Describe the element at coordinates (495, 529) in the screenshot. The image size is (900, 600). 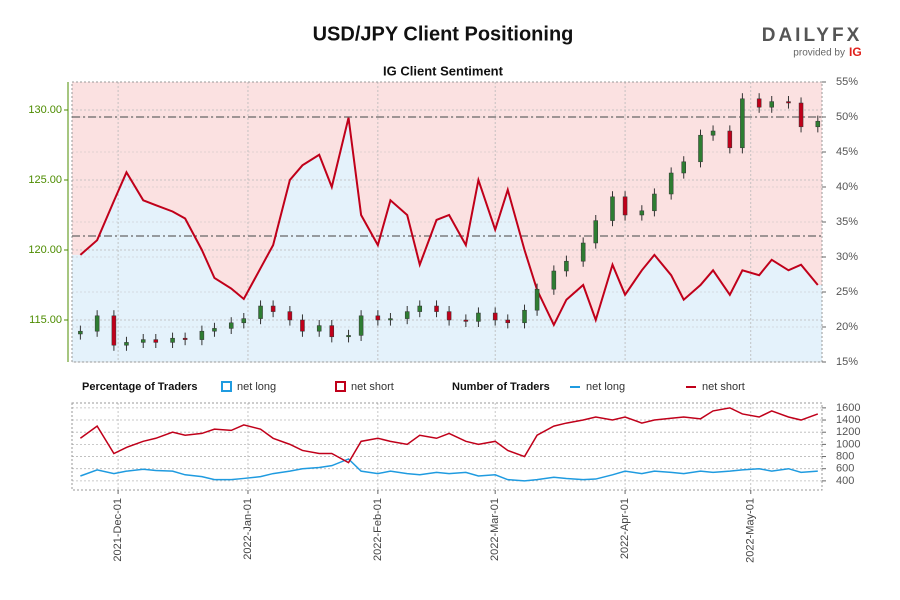
I see `x-tick-label: 2022-Mar-01` at that location.